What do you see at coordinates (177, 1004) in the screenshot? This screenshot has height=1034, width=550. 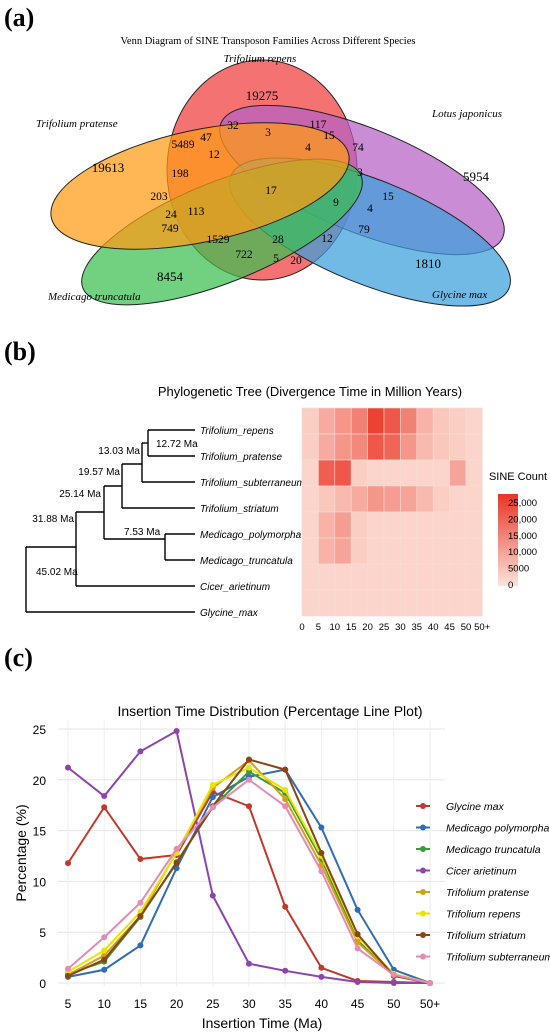 I see `x-tick-label: 20` at bounding box center [177, 1004].